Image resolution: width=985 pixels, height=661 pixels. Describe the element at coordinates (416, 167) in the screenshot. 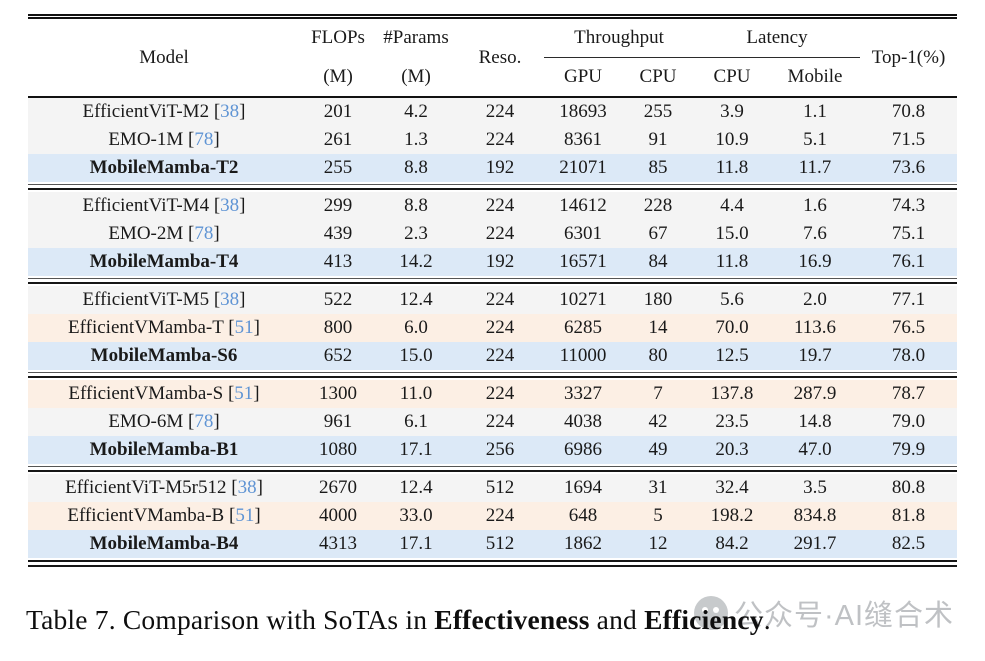

I see `params-cell: 8.8` at that location.